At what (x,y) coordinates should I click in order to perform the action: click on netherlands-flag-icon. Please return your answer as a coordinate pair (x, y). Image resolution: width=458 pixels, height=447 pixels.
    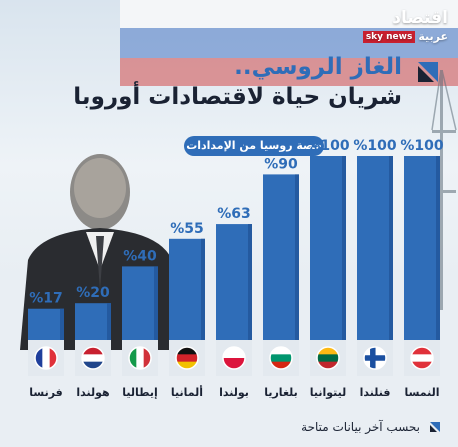
    Looking at the image, I should click on (93, 358).